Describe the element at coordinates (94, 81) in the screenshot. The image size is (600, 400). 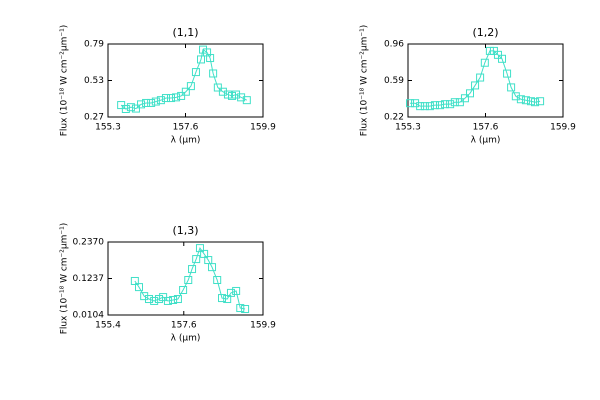
I see `y-tick-label: 0.53` at that location.